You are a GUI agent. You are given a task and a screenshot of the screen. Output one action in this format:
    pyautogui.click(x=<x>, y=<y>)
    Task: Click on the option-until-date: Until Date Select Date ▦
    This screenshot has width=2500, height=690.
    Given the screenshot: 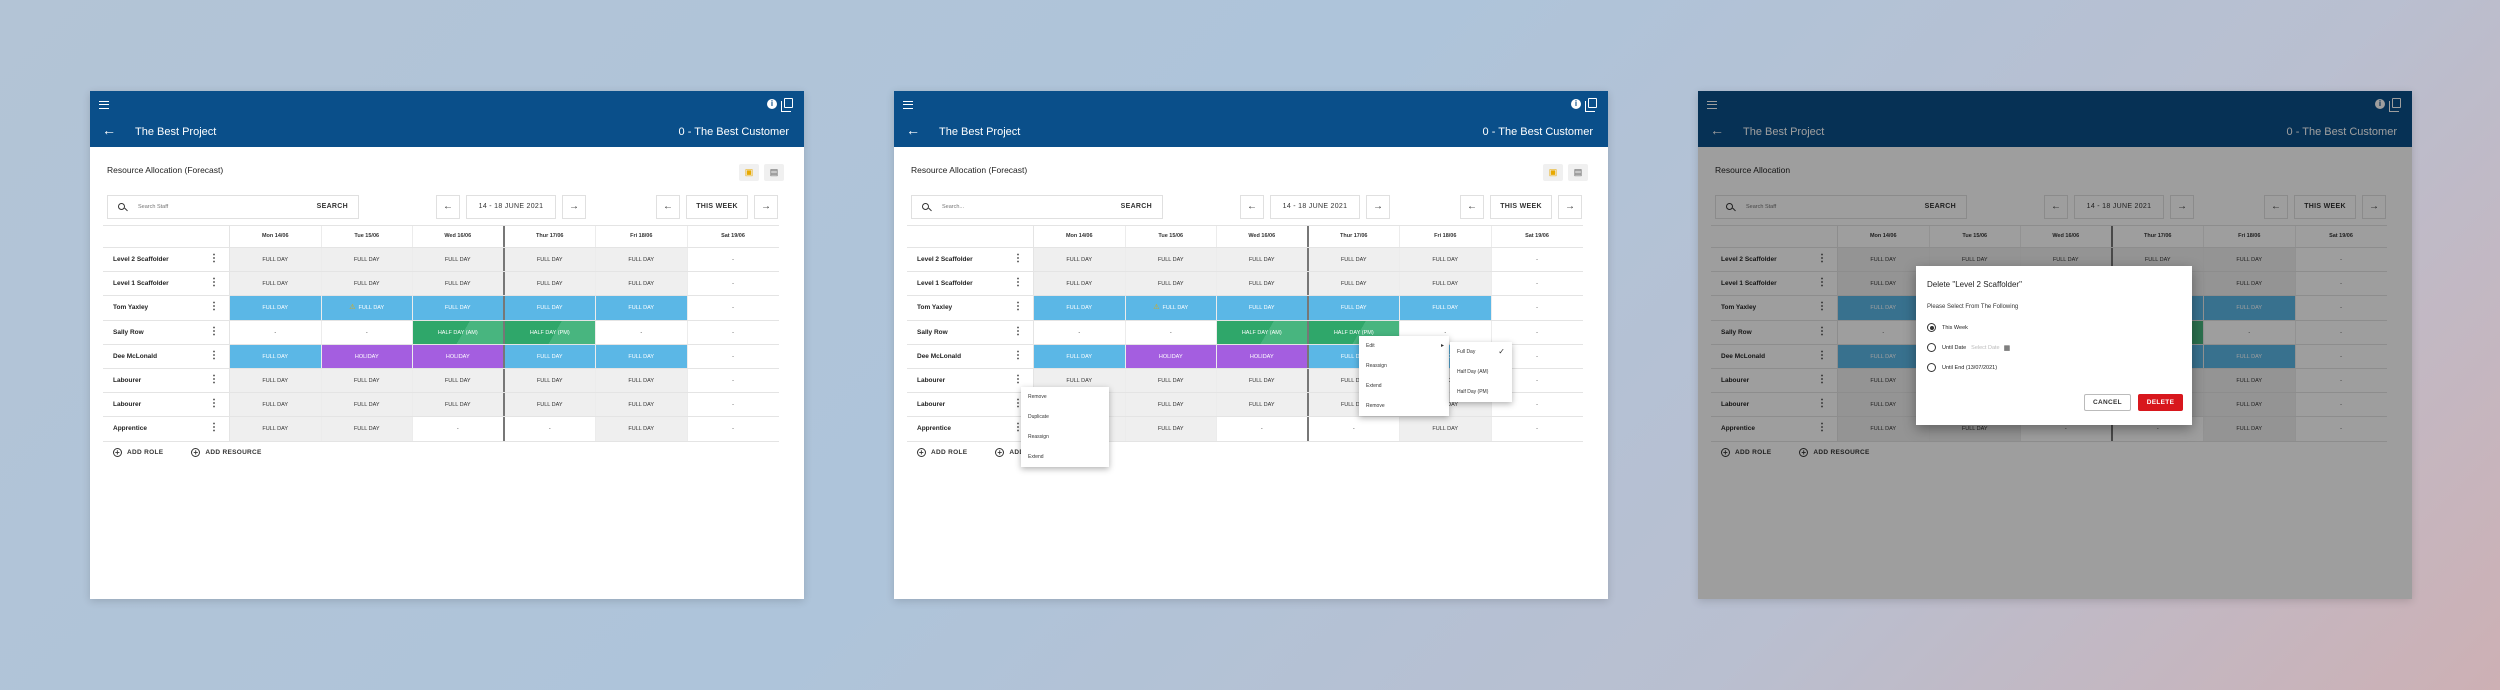 What is the action you would take?
    pyautogui.click(x=1968, y=347)
    